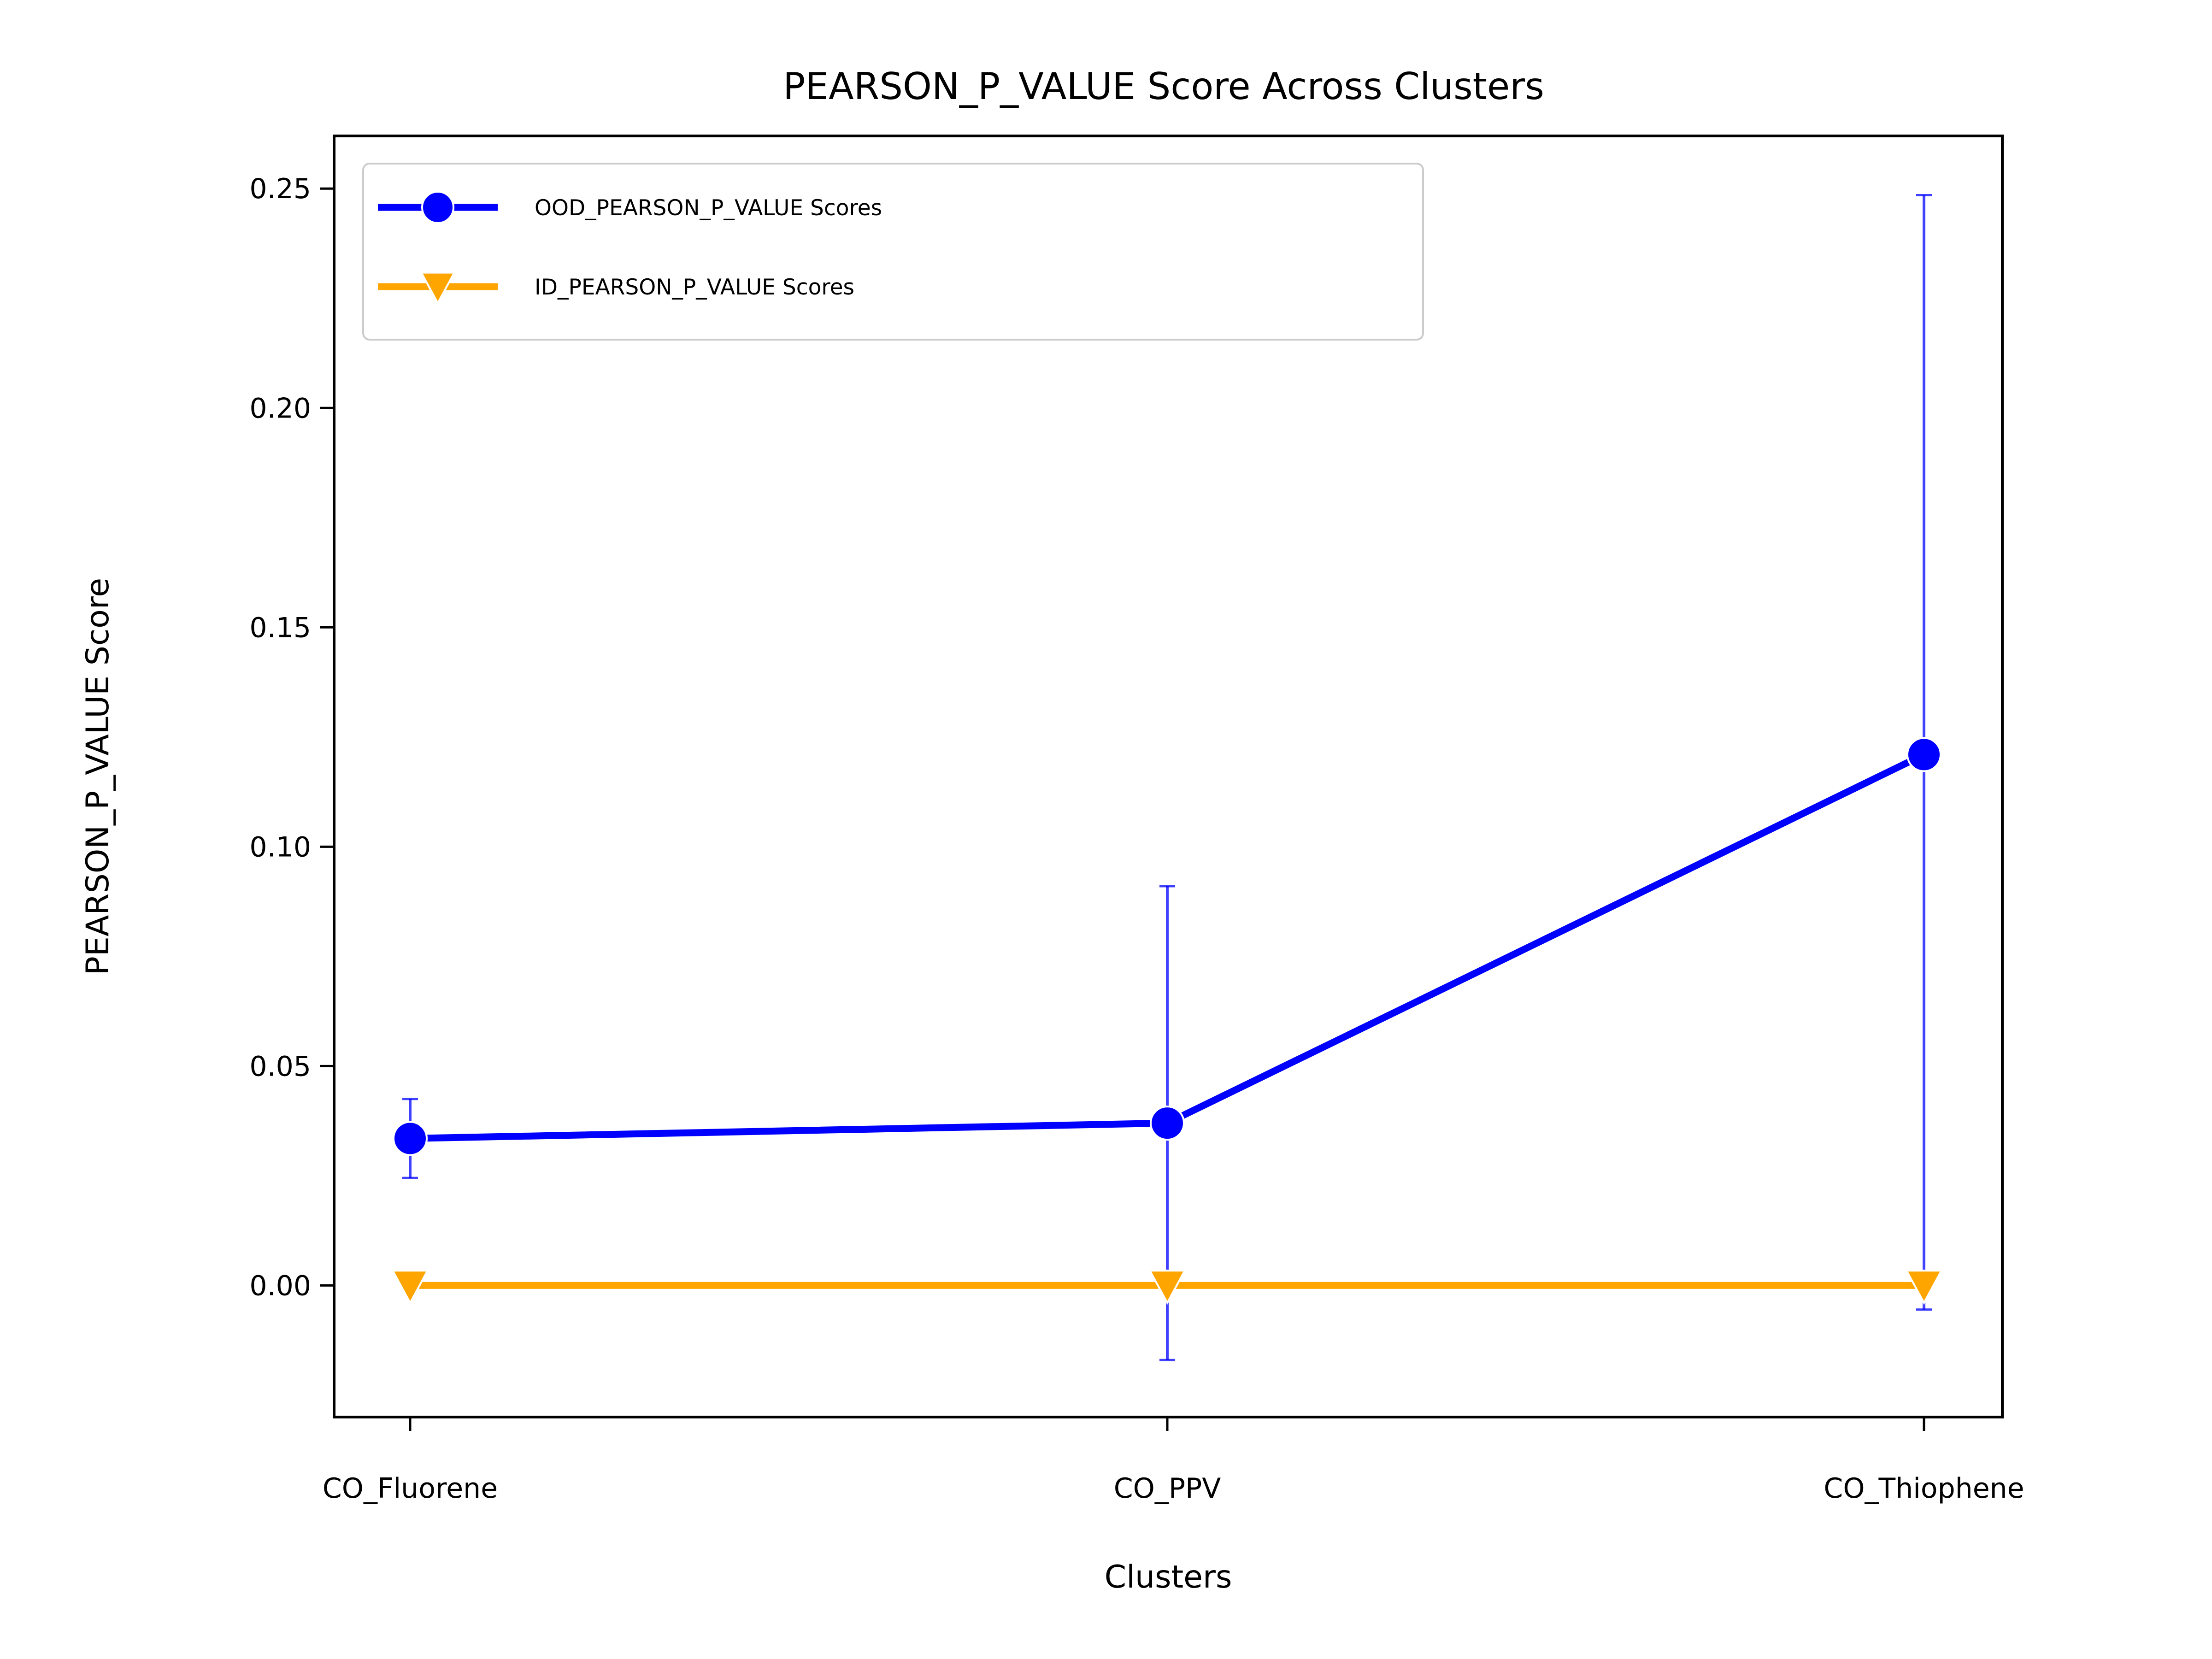  Describe the element at coordinates (1163, 86) in the screenshot. I see `chart-title: PEARSON_P_VALUE Score Across Clusters` at that location.